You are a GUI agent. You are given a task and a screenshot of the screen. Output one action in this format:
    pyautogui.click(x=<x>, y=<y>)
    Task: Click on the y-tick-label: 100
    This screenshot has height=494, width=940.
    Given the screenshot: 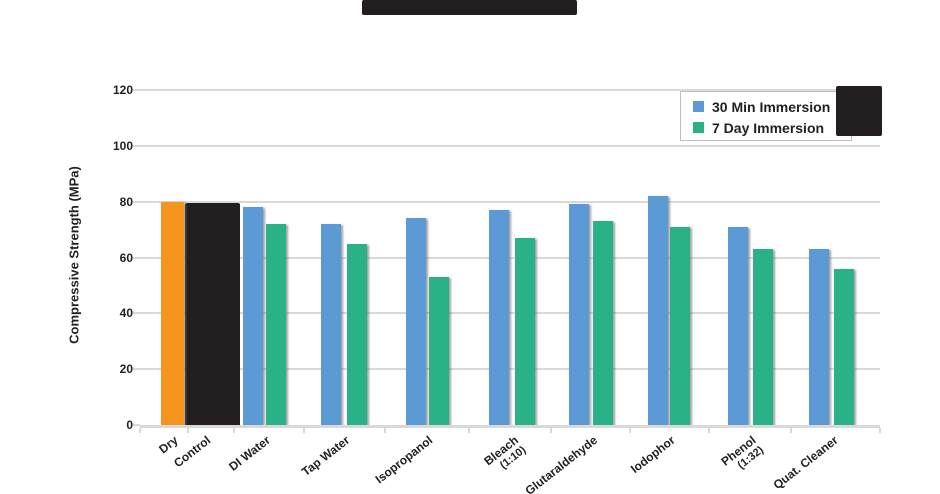 What is the action you would take?
    pyautogui.click(x=122, y=145)
    